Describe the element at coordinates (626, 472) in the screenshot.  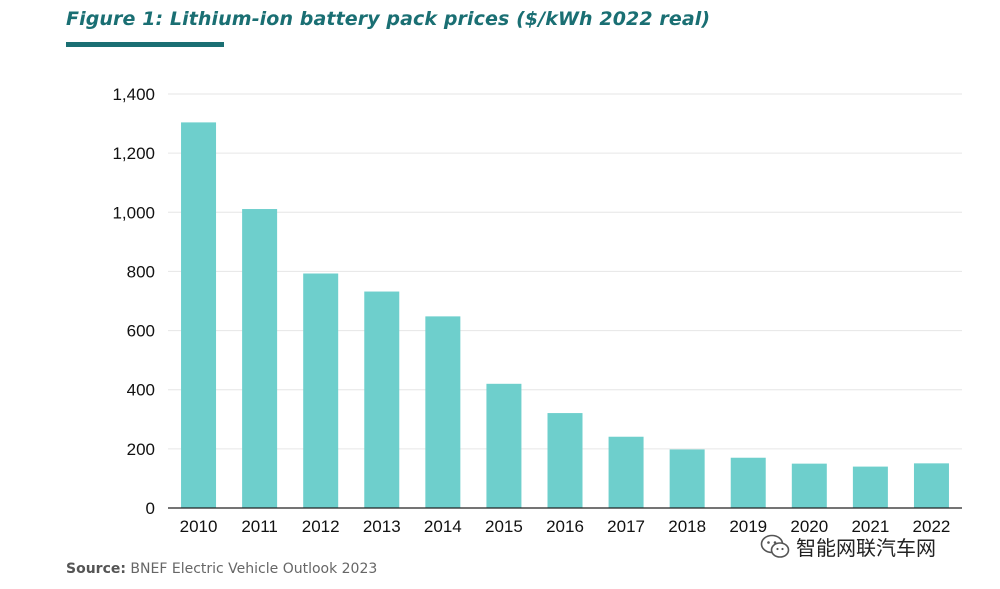
I see `bar-2017` at that location.